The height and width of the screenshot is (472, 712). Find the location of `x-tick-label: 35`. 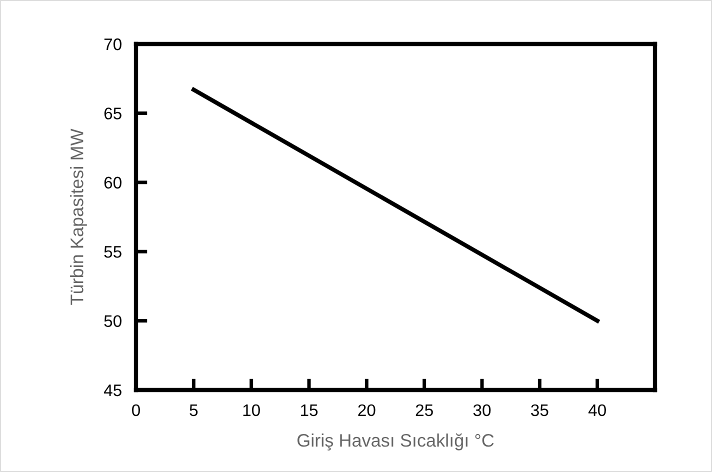

x-tick-label: 35 is located at coordinates (539, 410).